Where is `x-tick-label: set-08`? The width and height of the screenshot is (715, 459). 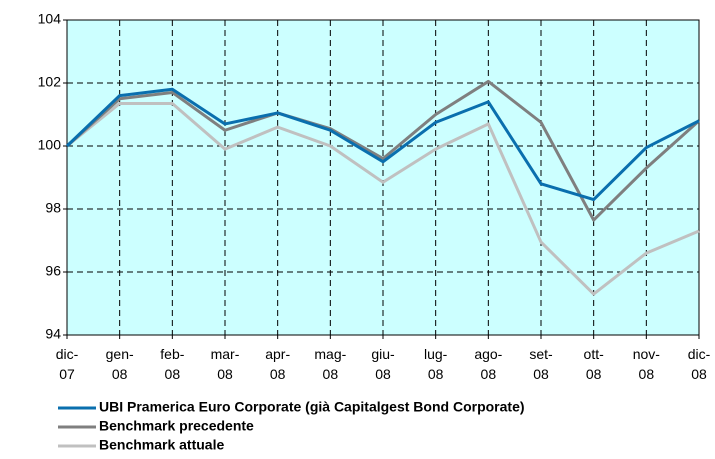 x-tick-label: set-08 is located at coordinates (541, 364).